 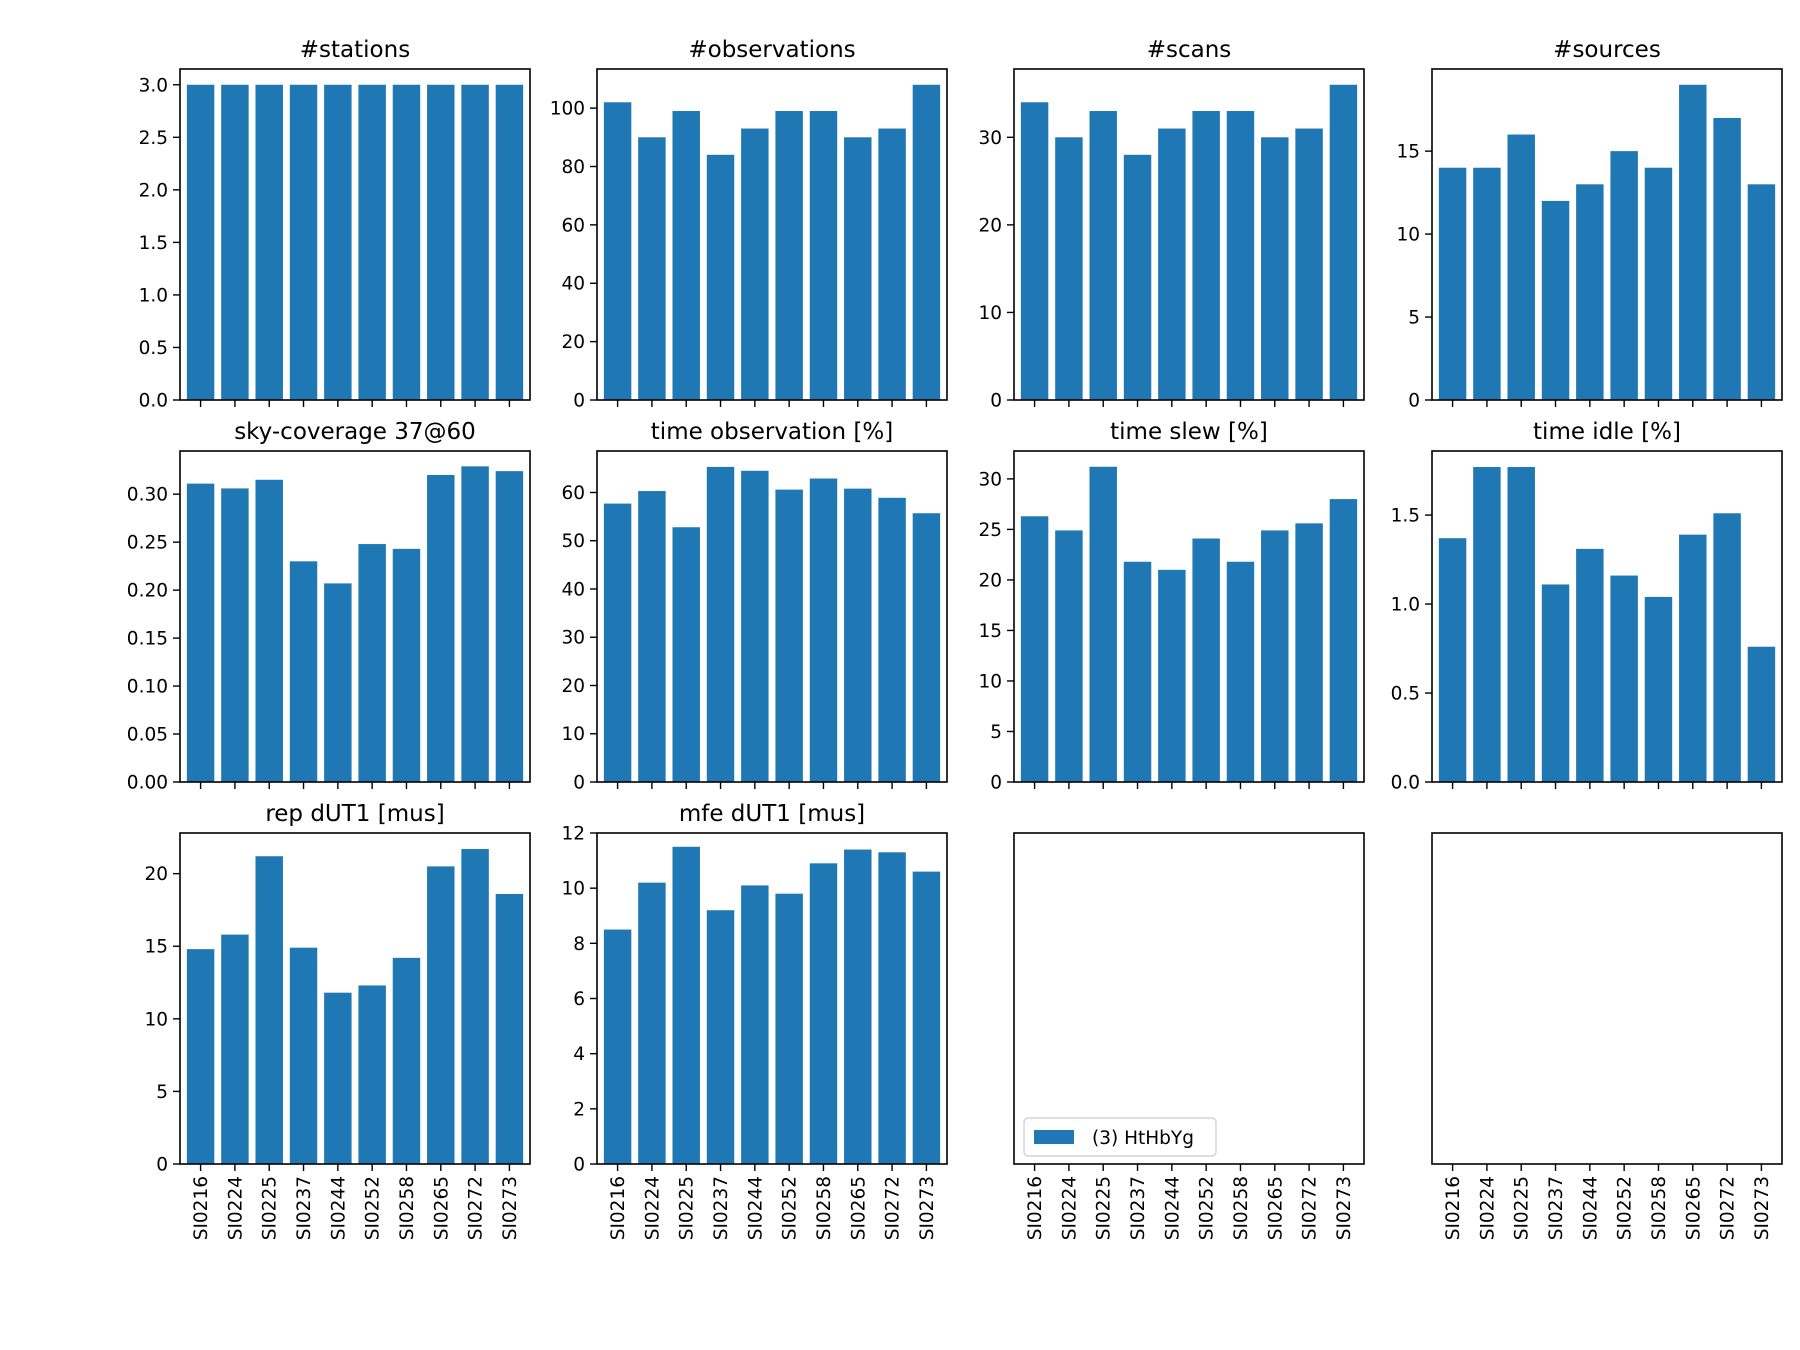 What do you see at coordinates (153, 190) in the screenshot?
I see `y-tick-label: 2.0` at bounding box center [153, 190].